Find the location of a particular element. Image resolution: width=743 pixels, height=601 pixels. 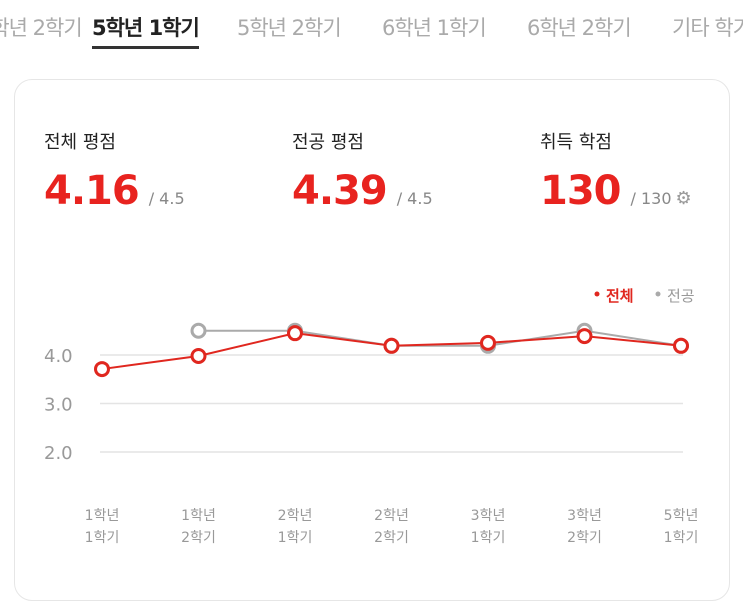

stat-max: / 130 is located at coordinates (651, 198).